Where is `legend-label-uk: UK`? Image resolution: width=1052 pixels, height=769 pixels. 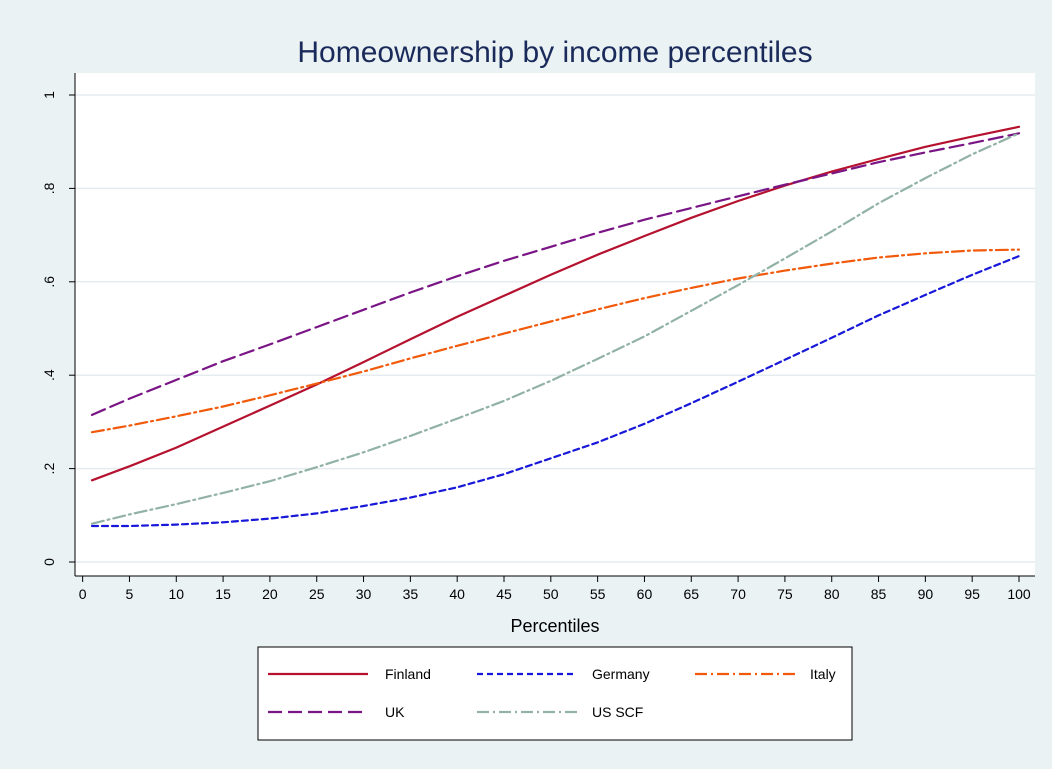 legend-label-uk: UK is located at coordinates (395, 712).